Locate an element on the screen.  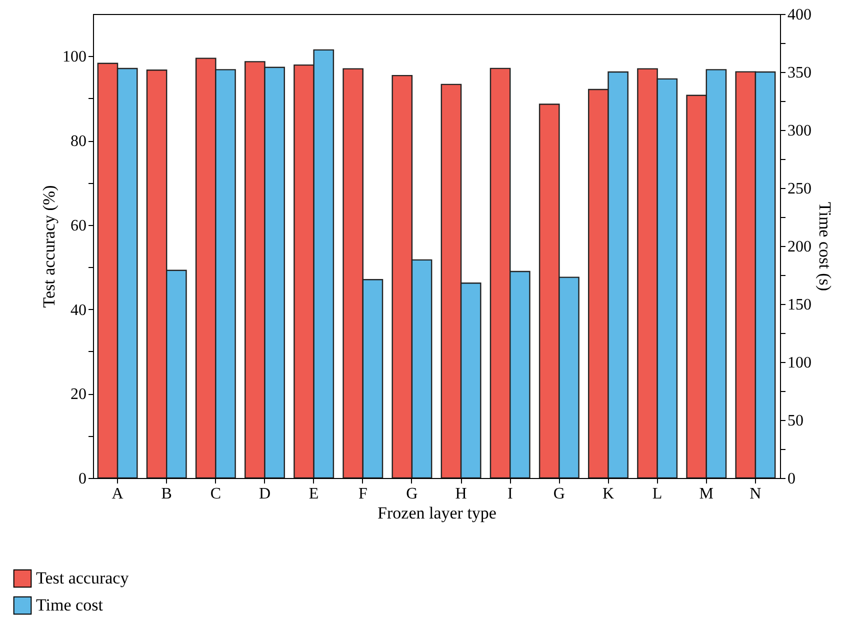
x-tick-label: A is located at coordinates (118, 494).